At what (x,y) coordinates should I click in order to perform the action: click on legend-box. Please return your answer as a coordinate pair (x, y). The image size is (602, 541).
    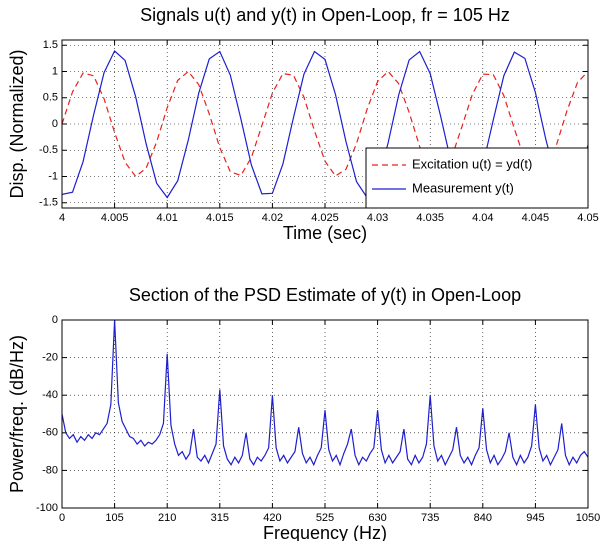
    Looking at the image, I should click on (477, 178).